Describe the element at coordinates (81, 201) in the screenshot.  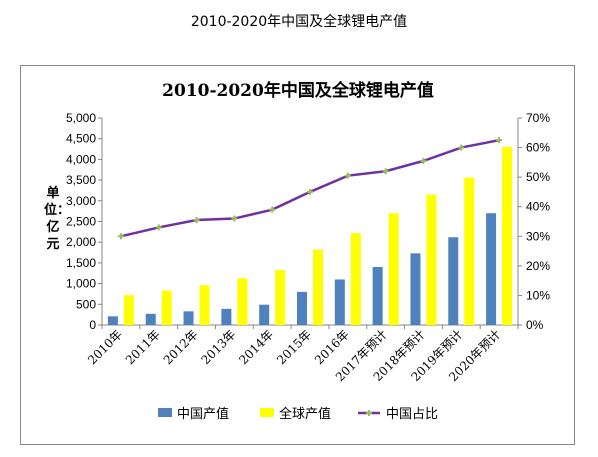
I see `left-tick-label: 3,000` at that location.